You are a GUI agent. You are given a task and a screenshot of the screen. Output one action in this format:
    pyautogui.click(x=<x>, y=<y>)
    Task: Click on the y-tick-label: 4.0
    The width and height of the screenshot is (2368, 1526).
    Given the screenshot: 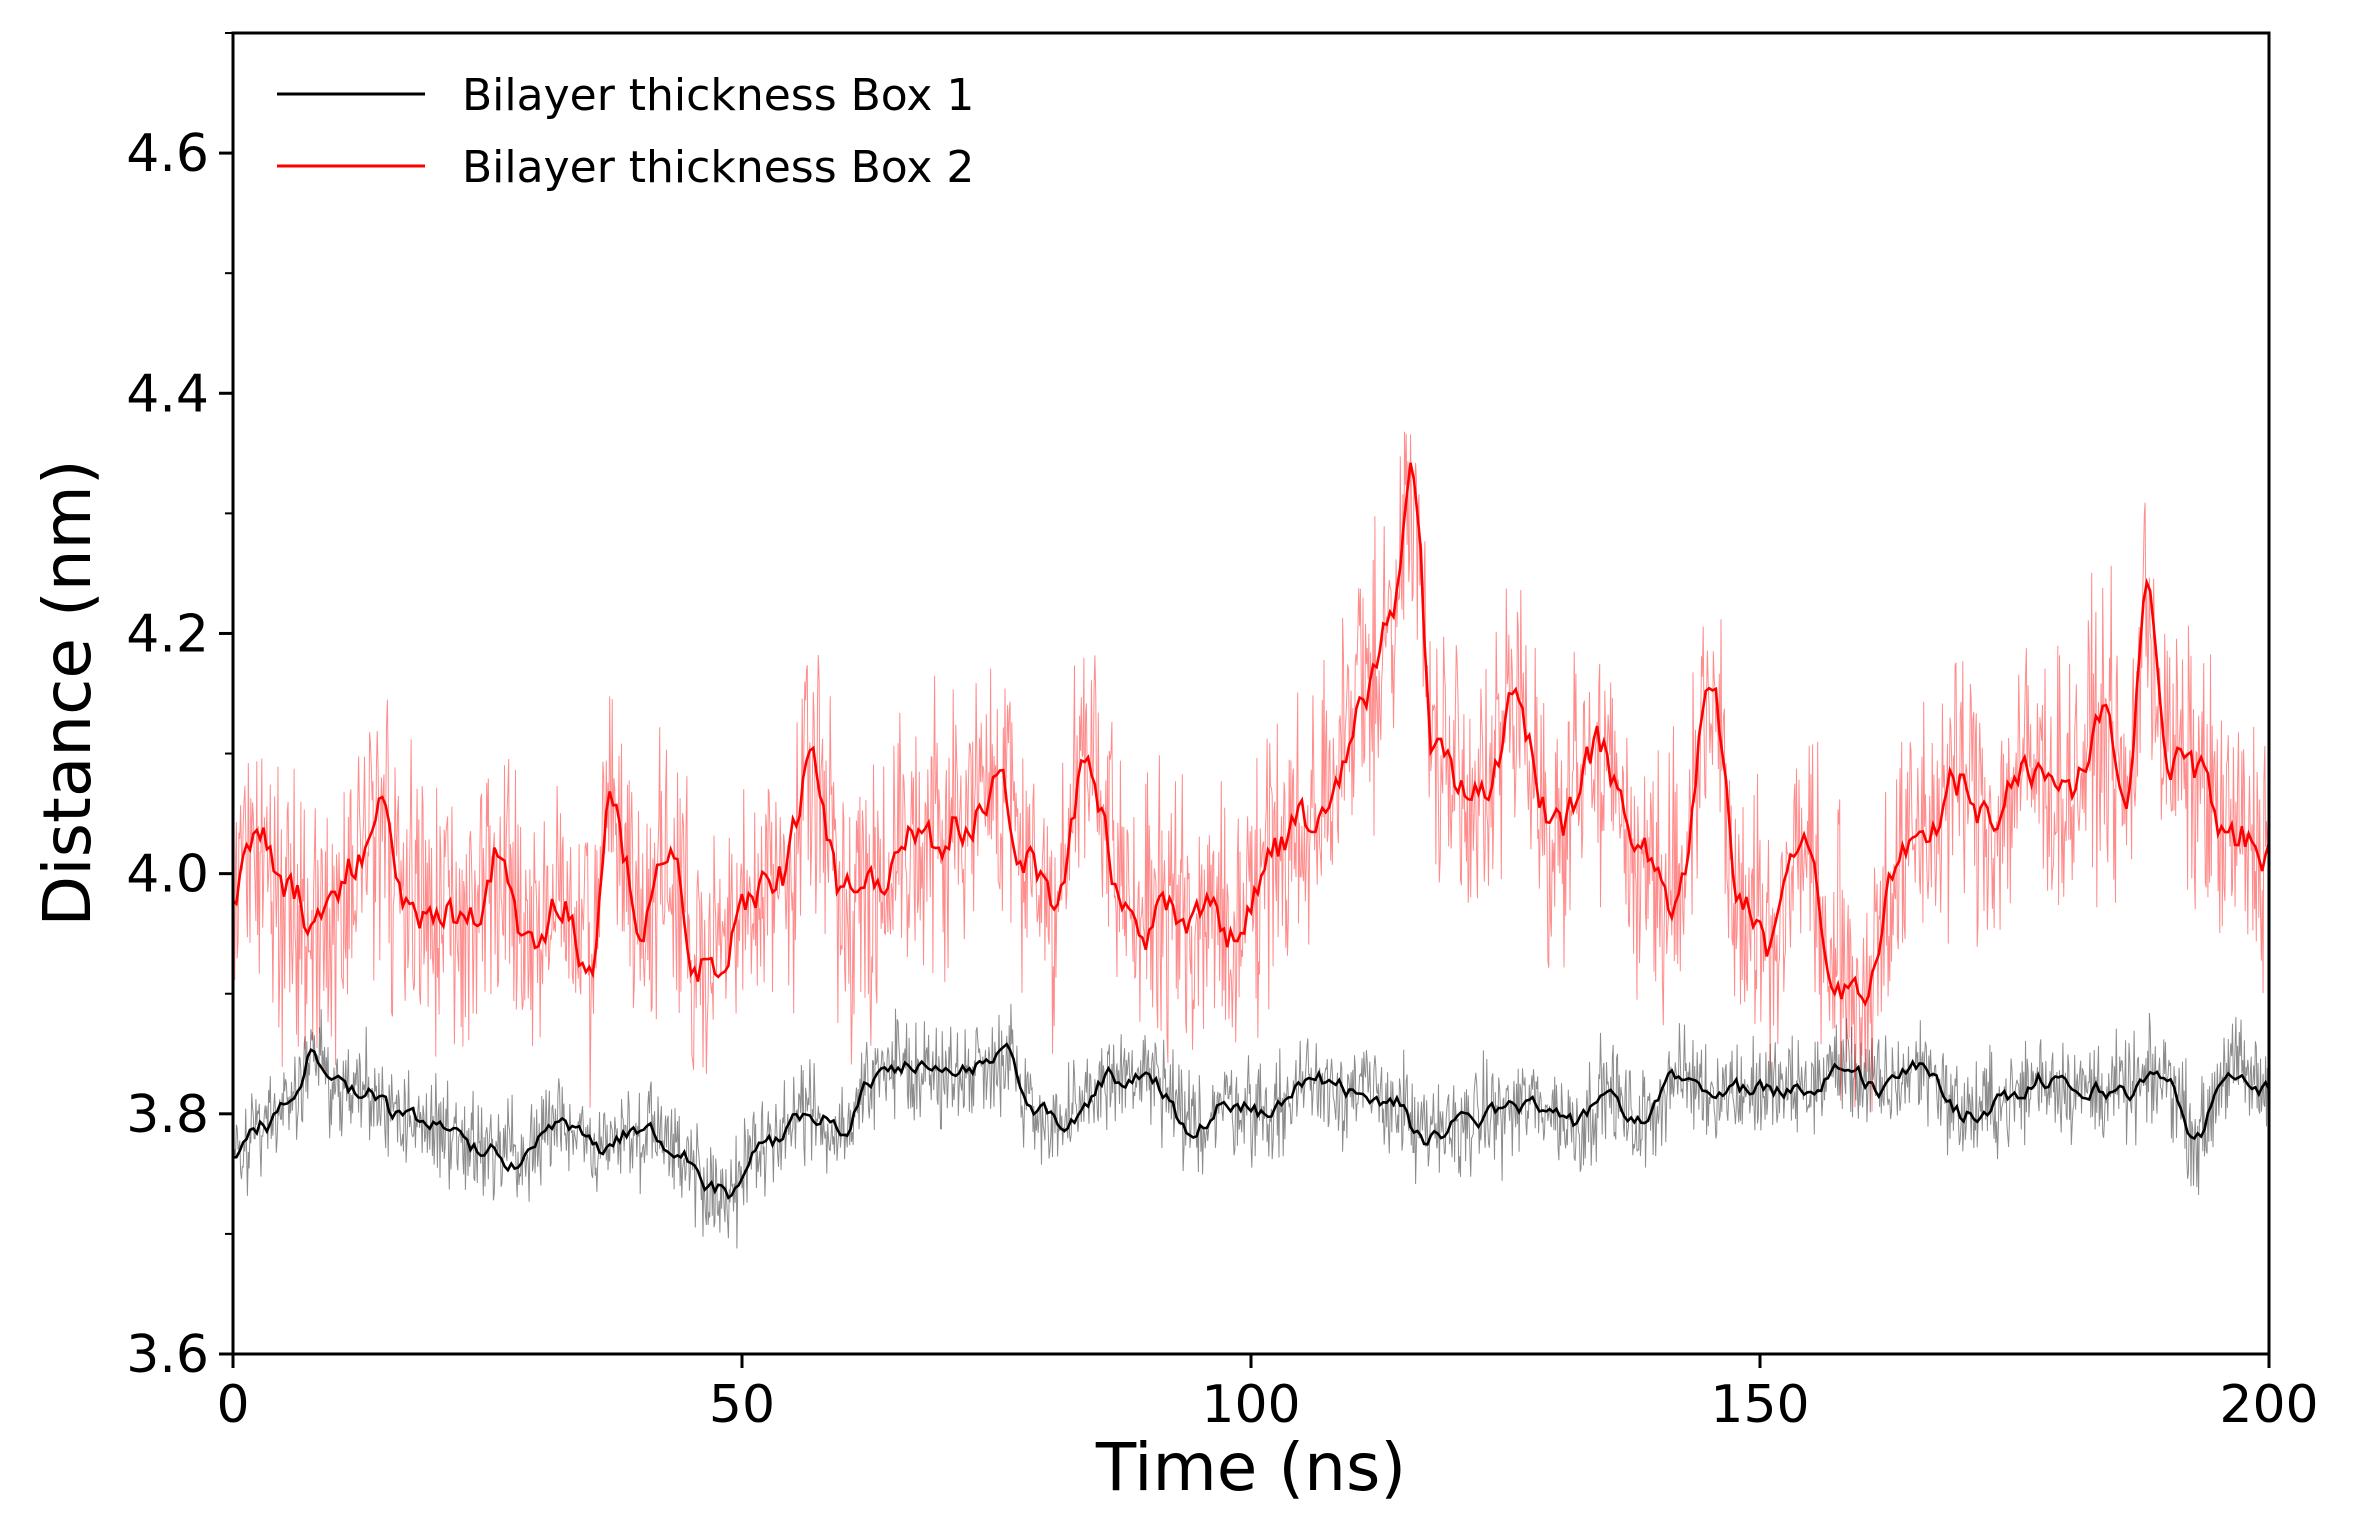 What is the action you would take?
    pyautogui.click(x=167, y=875)
    